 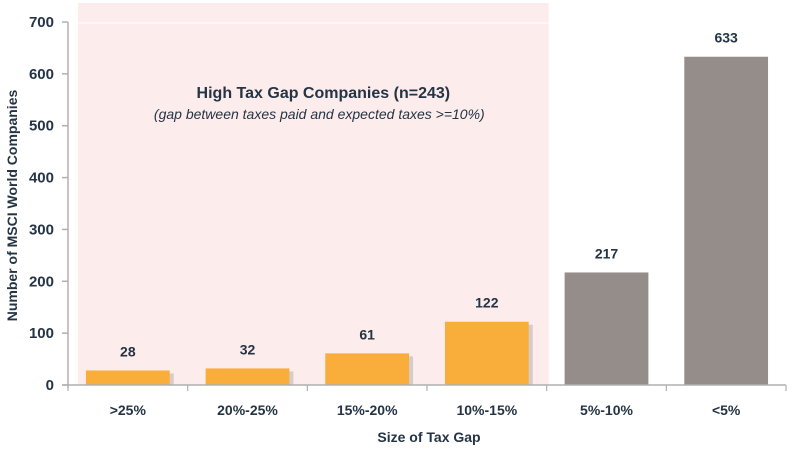 What do you see at coordinates (128, 410) in the screenshot?
I see `x-tick-label: >25%` at bounding box center [128, 410].